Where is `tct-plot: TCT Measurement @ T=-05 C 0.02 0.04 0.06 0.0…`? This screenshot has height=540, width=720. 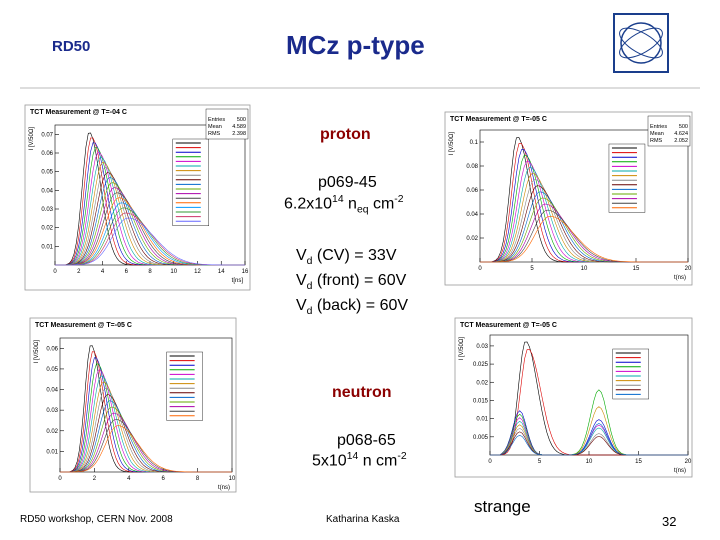 tct-plot: TCT Measurement @ T=-05 C 0.02 0.04 0.06 0.0… is located at coordinates (568, 198).